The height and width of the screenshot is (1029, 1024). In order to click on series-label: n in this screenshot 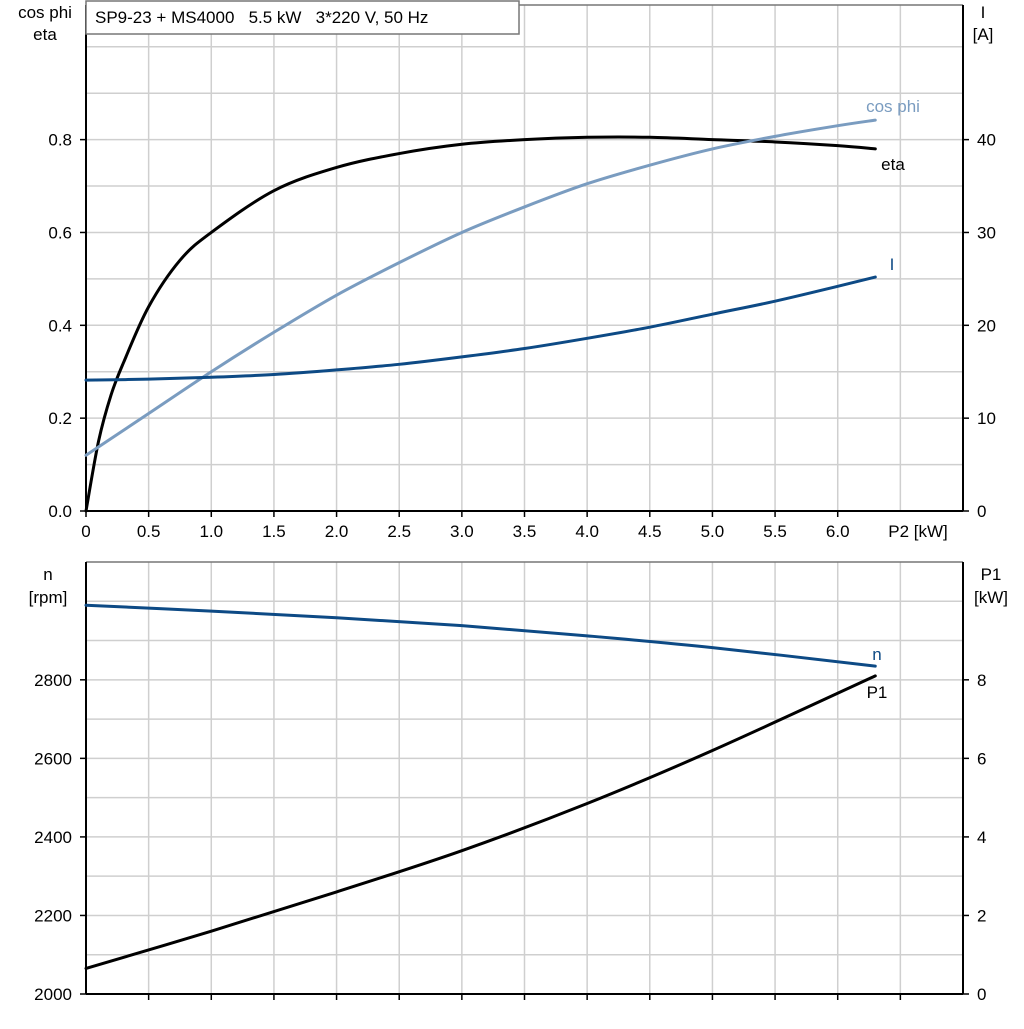, I will do `click(876, 654)`.